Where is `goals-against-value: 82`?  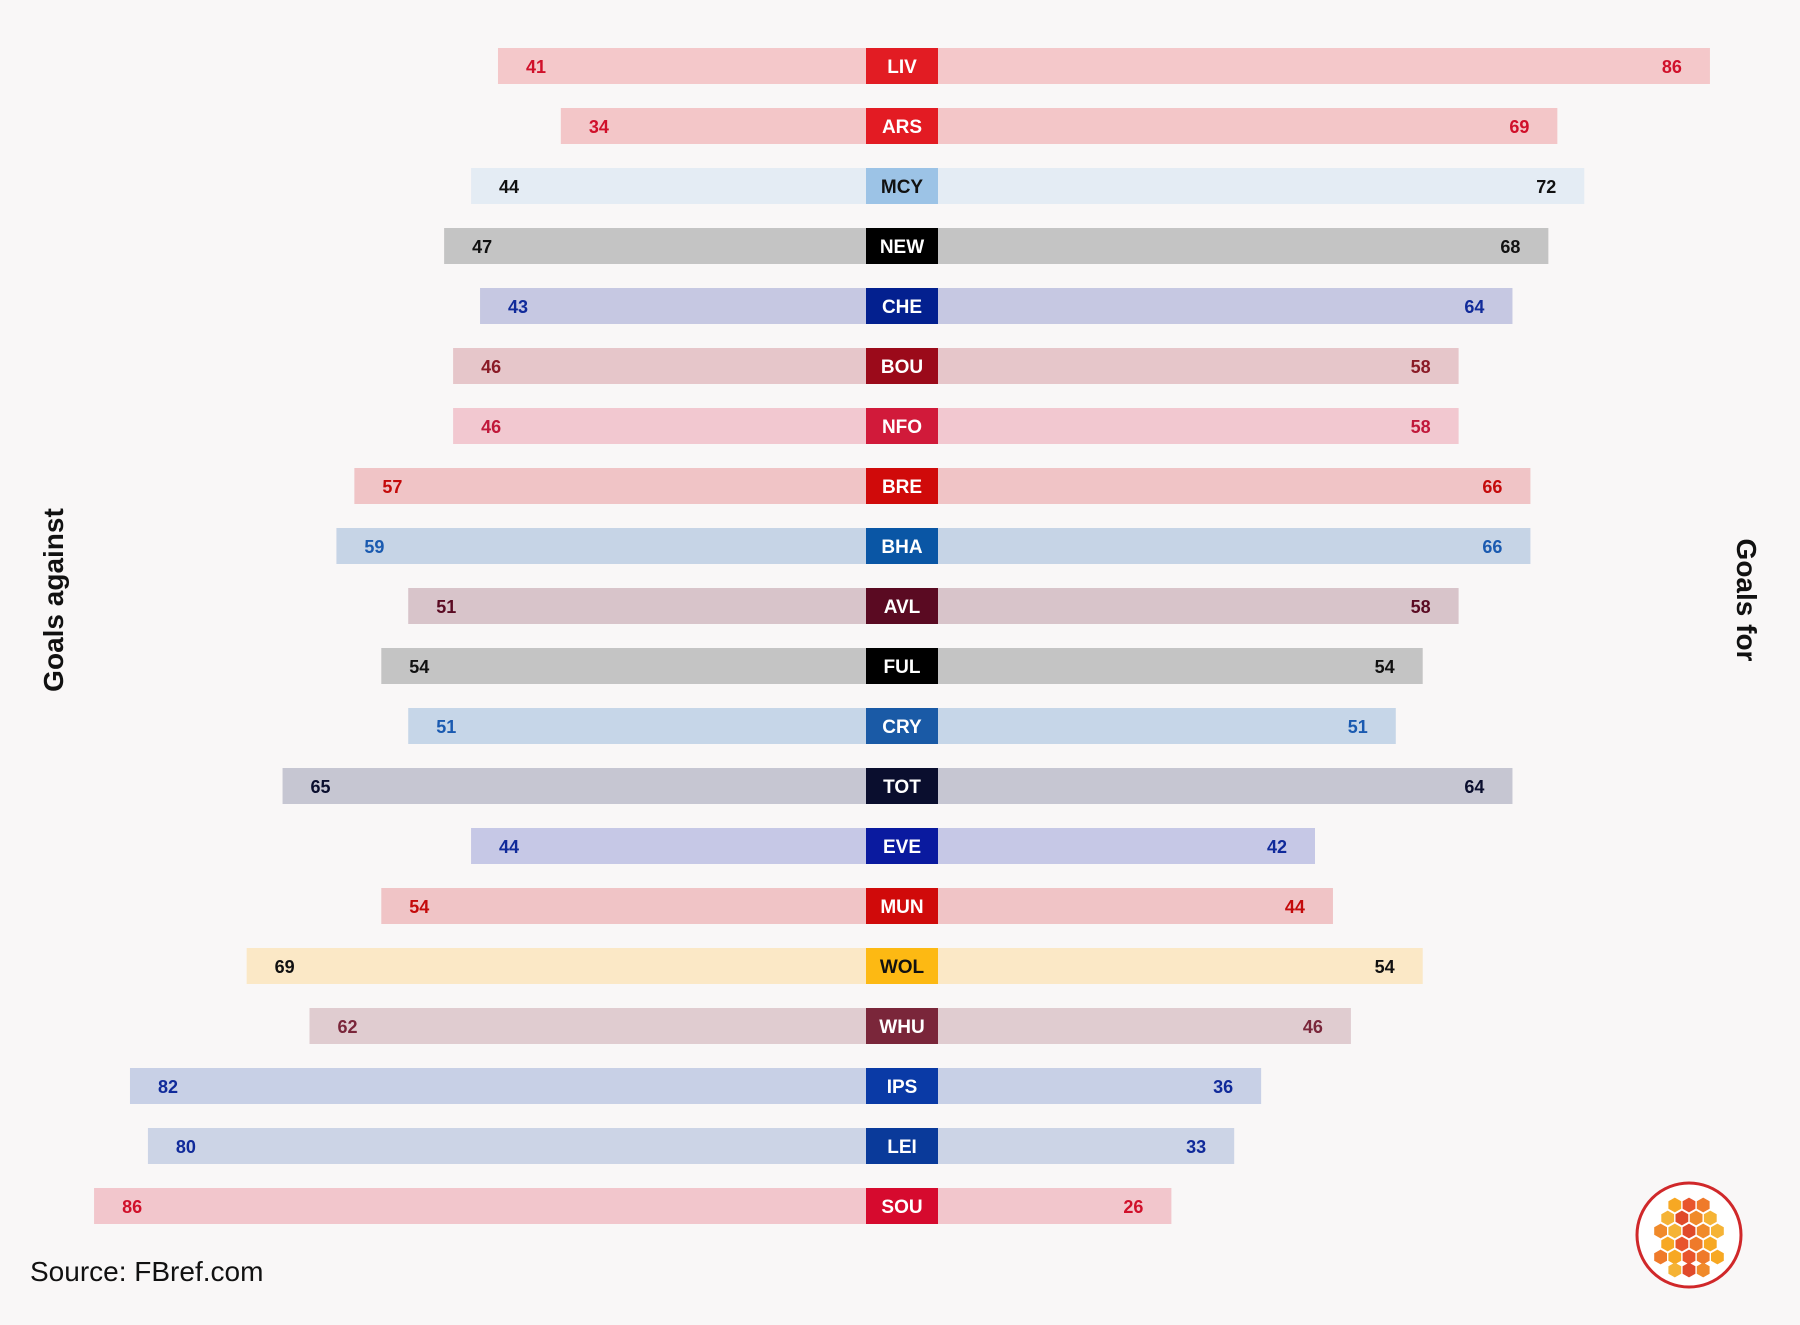 goals-against-value: 82 is located at coordinates (168, 1087).